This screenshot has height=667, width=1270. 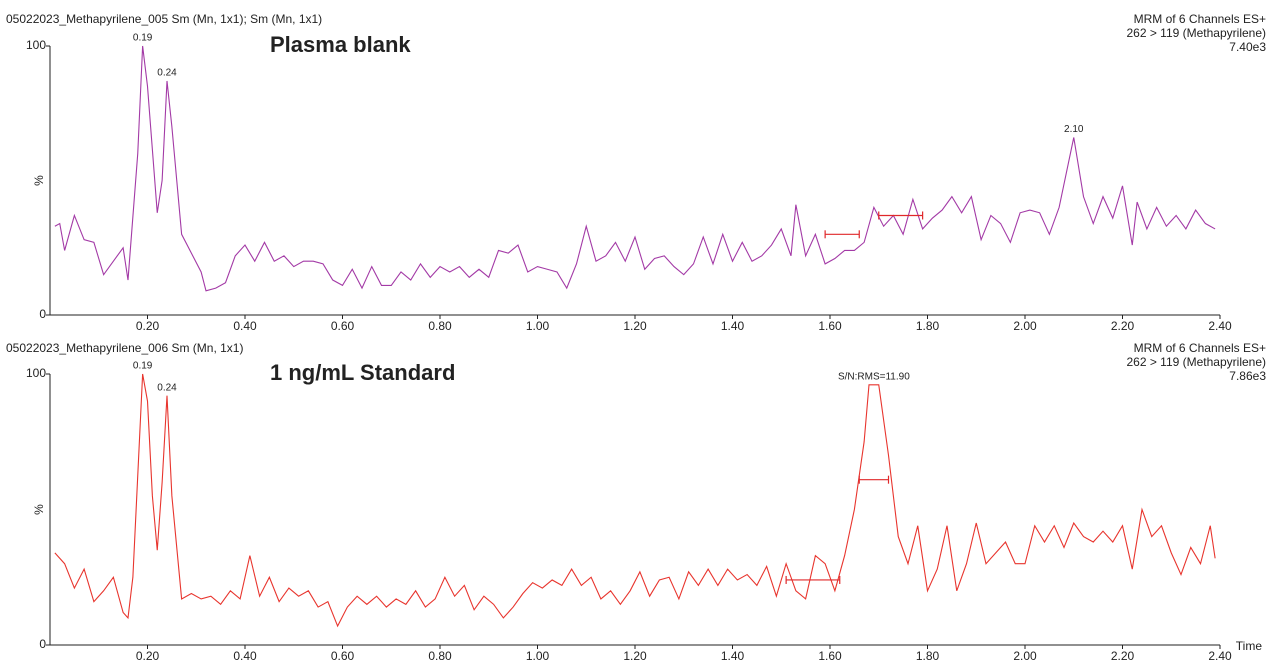 What do you see at coordinates (1247, 47) in the screenshot?
I see `header-right: 7.40e3` at bounding box center [1247, 47].